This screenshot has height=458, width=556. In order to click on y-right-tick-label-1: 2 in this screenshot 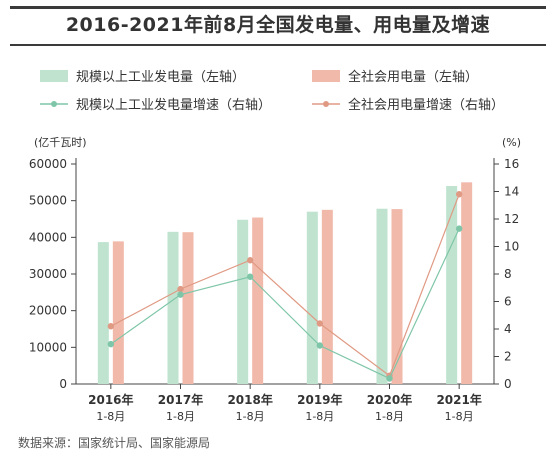, I will do `click(508, 357)`.